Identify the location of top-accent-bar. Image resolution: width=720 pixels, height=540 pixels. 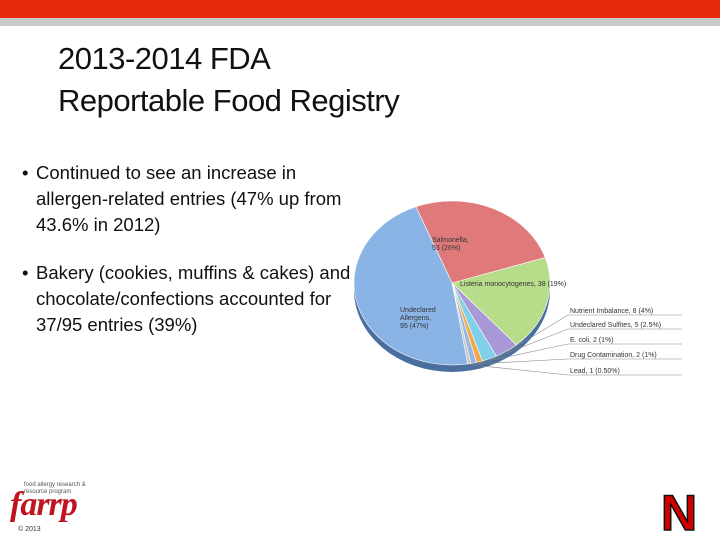
(360, 9).